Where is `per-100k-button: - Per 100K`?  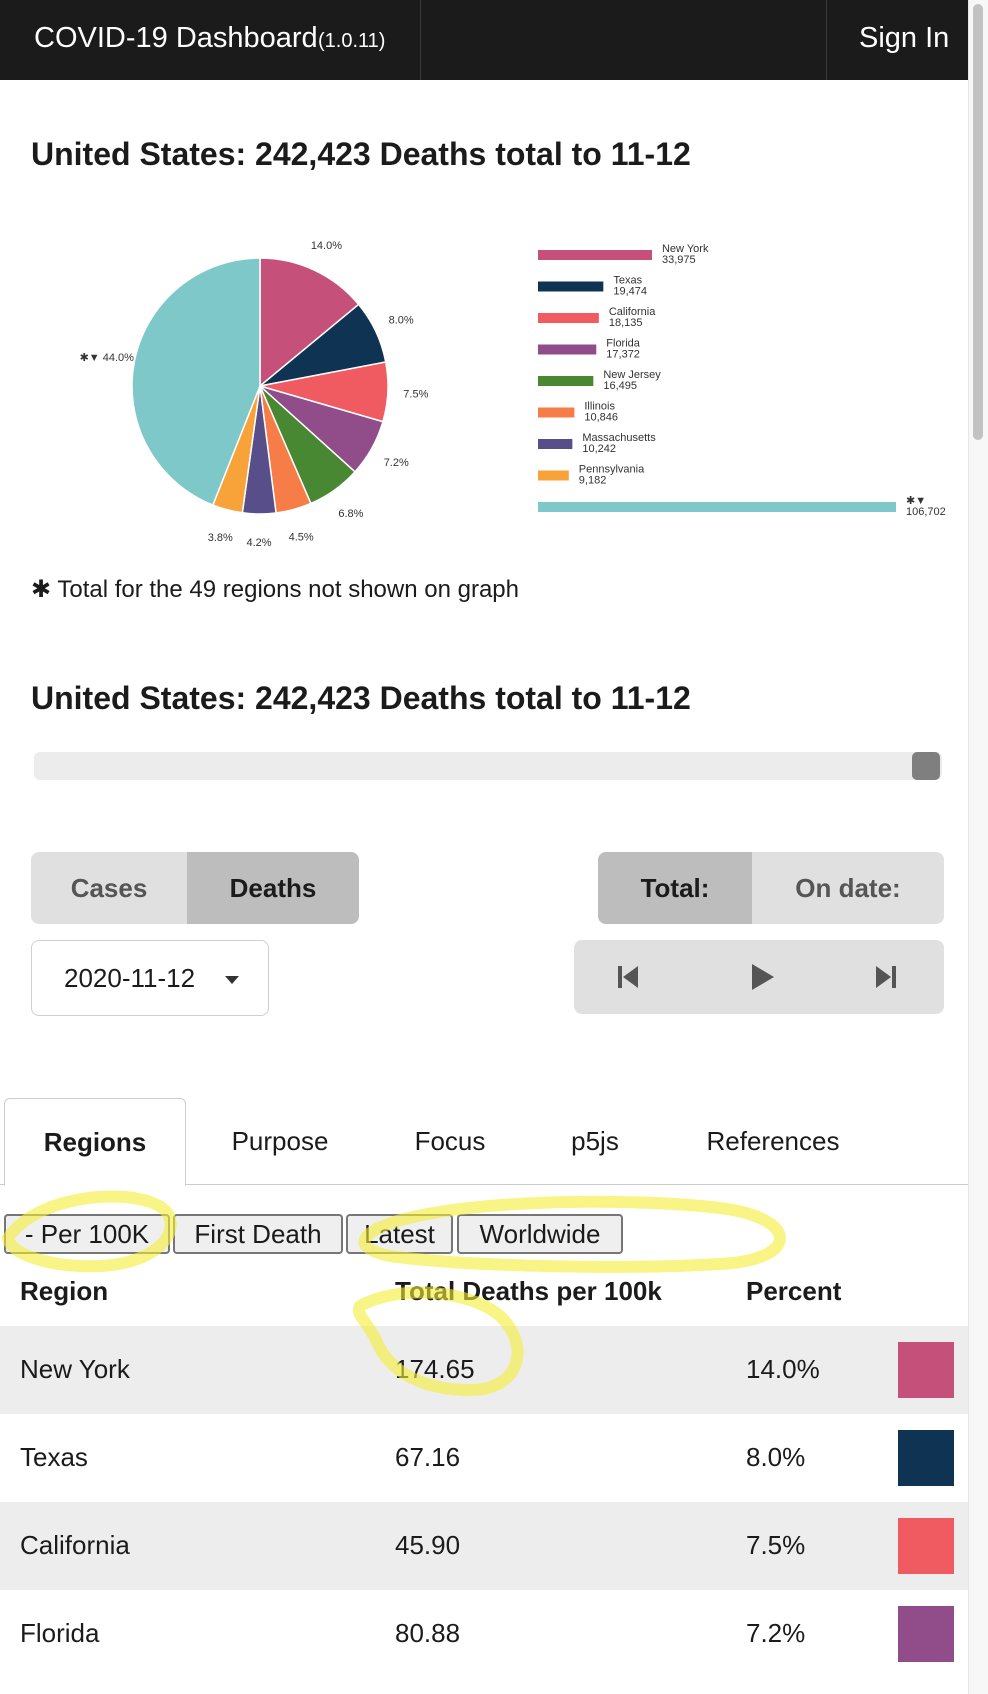 per-100k-button: - Per 100K is located at coordinates (87, 1234).